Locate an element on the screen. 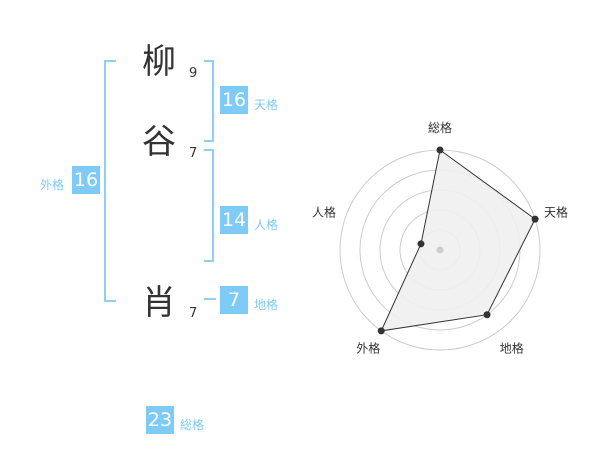 The width and height of the screenshot is (600, 470). stroke-count-1: 9 is located at coordinates (193, 73).